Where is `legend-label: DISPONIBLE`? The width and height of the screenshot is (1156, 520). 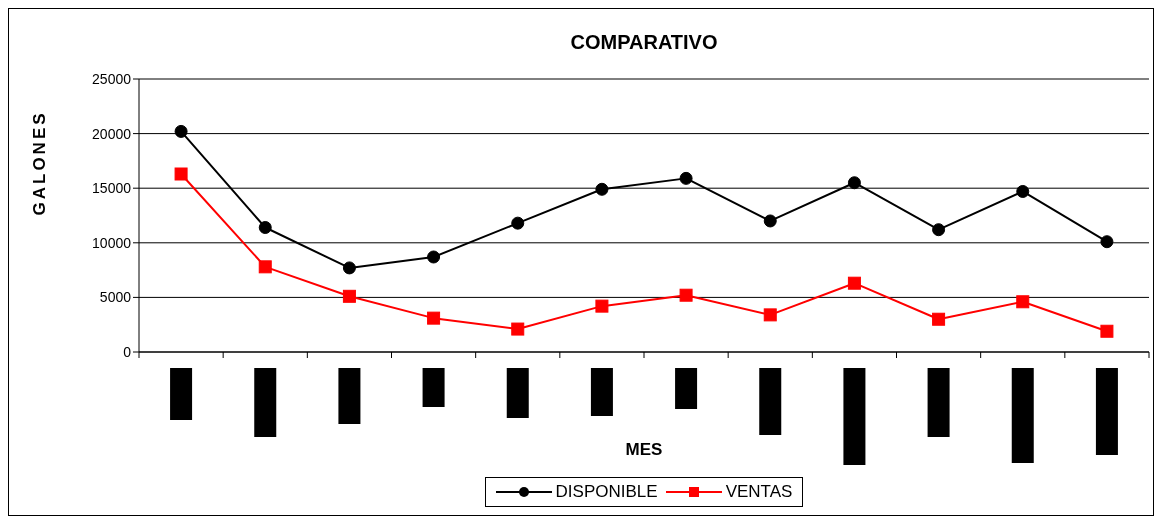
legend-label: DISPONIBLE is located at coordinates (606, 492).